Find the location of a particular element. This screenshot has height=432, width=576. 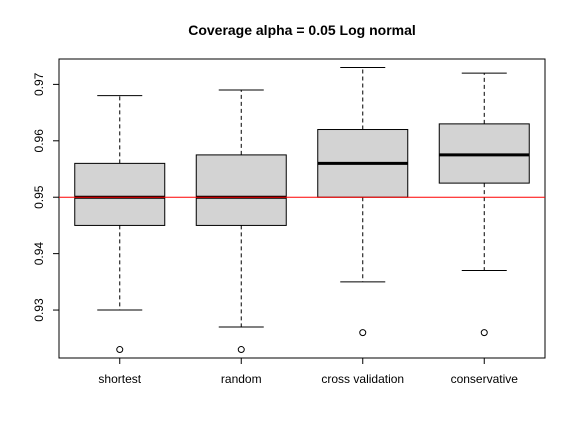

chart-title: Coverage alpha = 0.05 Log normal is located at coordinates (302, 30).